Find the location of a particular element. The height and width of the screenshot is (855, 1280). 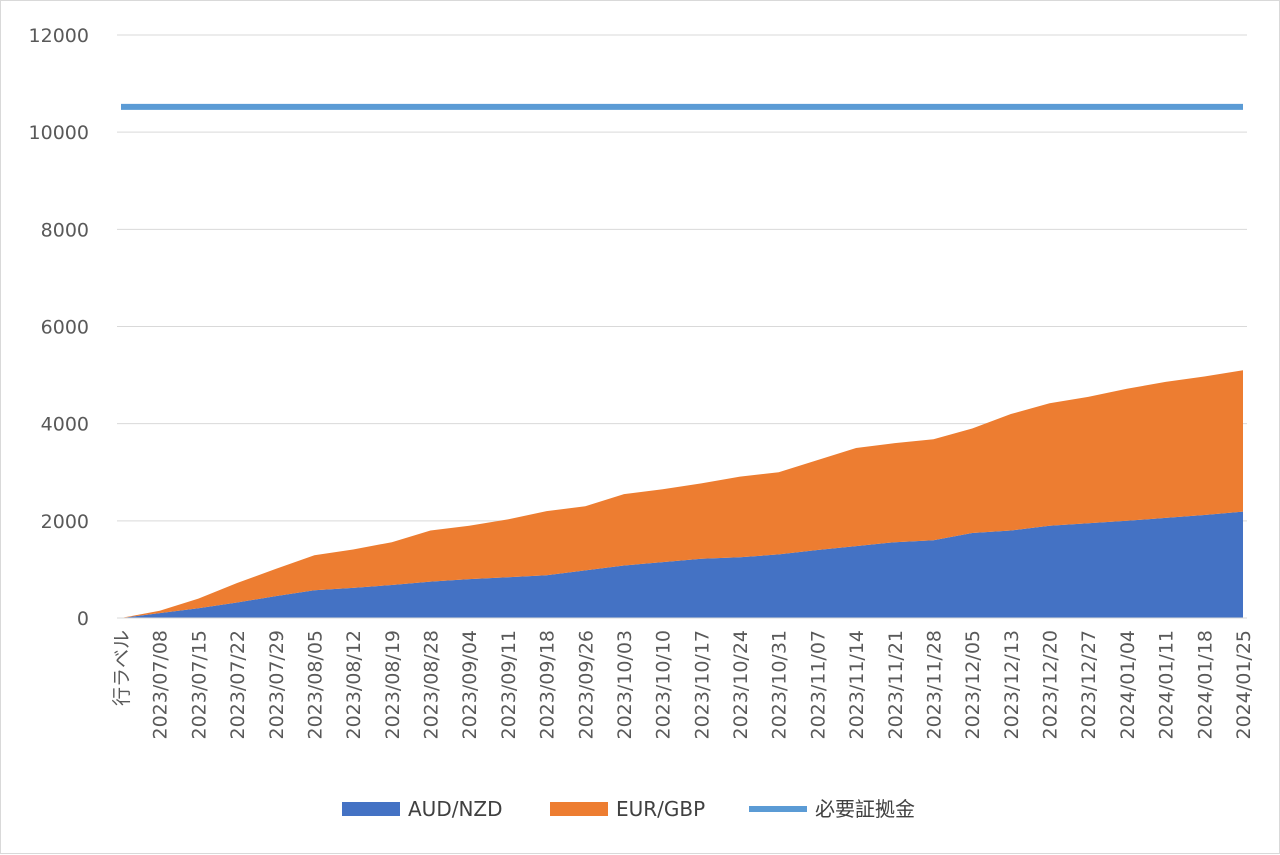

x-tick-label: 2023/07/22 is located at coordinates (238, 685).